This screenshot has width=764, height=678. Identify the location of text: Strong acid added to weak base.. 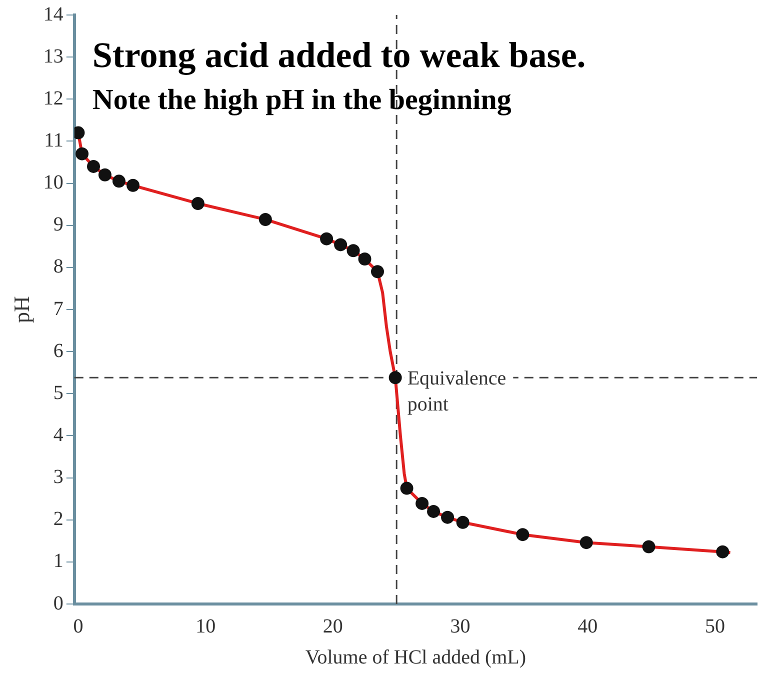
(339, 55).